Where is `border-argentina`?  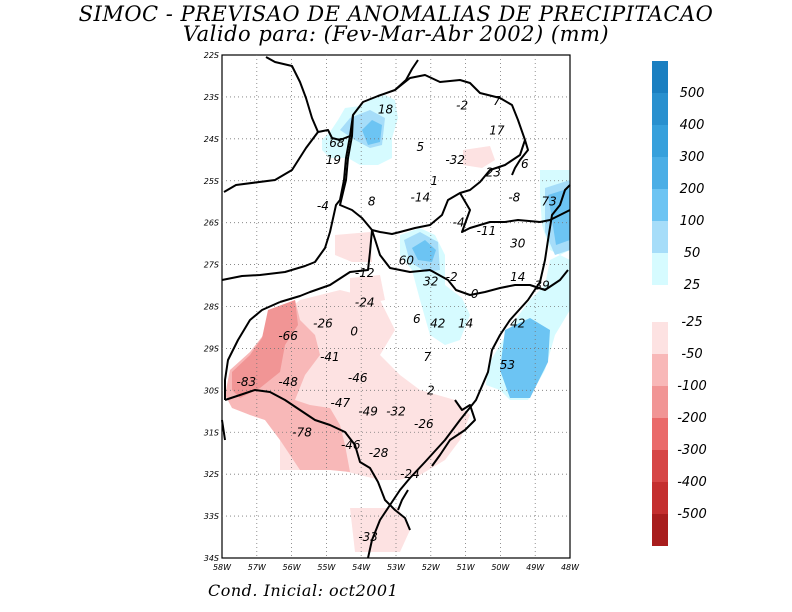 border-argentina is located at coordinates (326, 266).